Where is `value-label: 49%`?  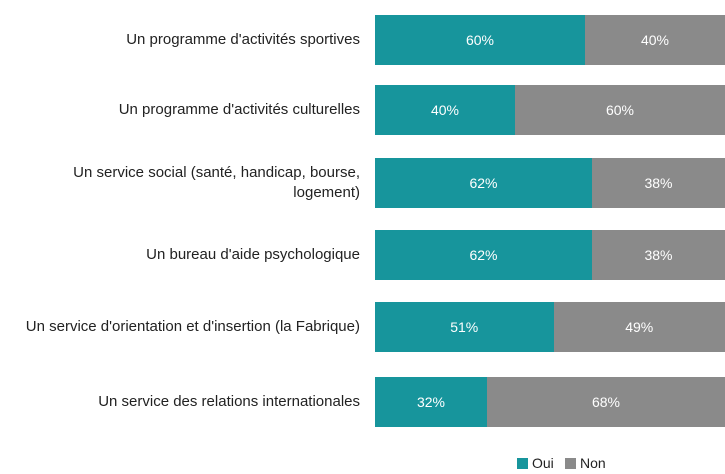
value-label: 49% is located at coordinates (639, 327).